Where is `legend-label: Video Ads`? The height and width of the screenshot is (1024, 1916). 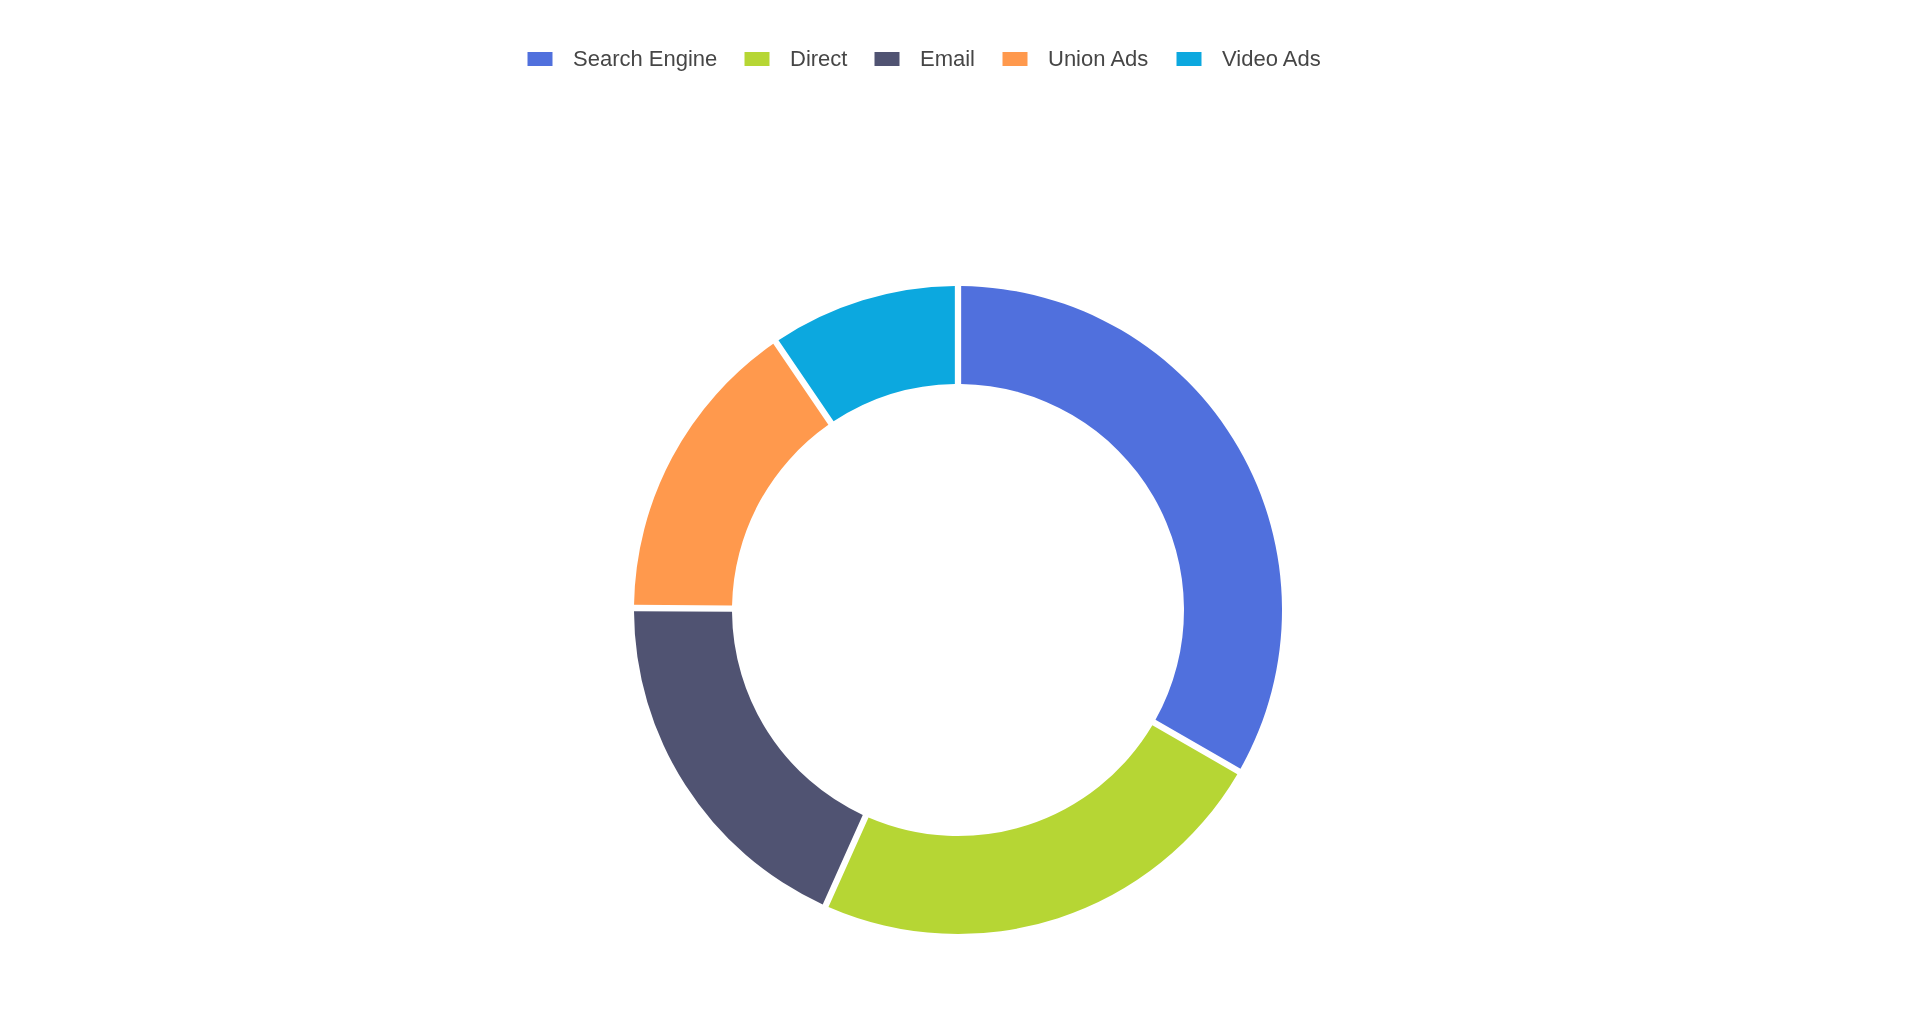 legend-label: Video Ads is located at coordinates (1271, 58).